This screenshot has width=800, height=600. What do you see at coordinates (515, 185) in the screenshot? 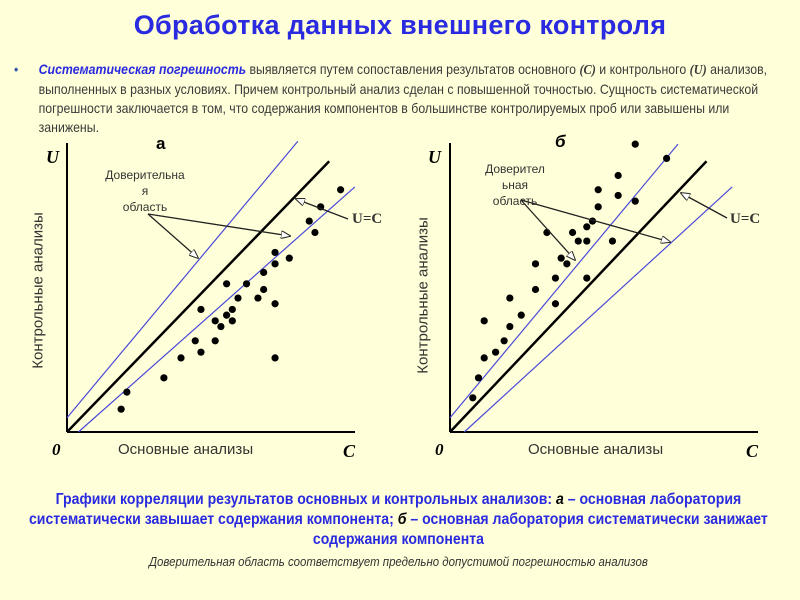
I see `annotation-line: ьная` at bounding box center [515, 185].